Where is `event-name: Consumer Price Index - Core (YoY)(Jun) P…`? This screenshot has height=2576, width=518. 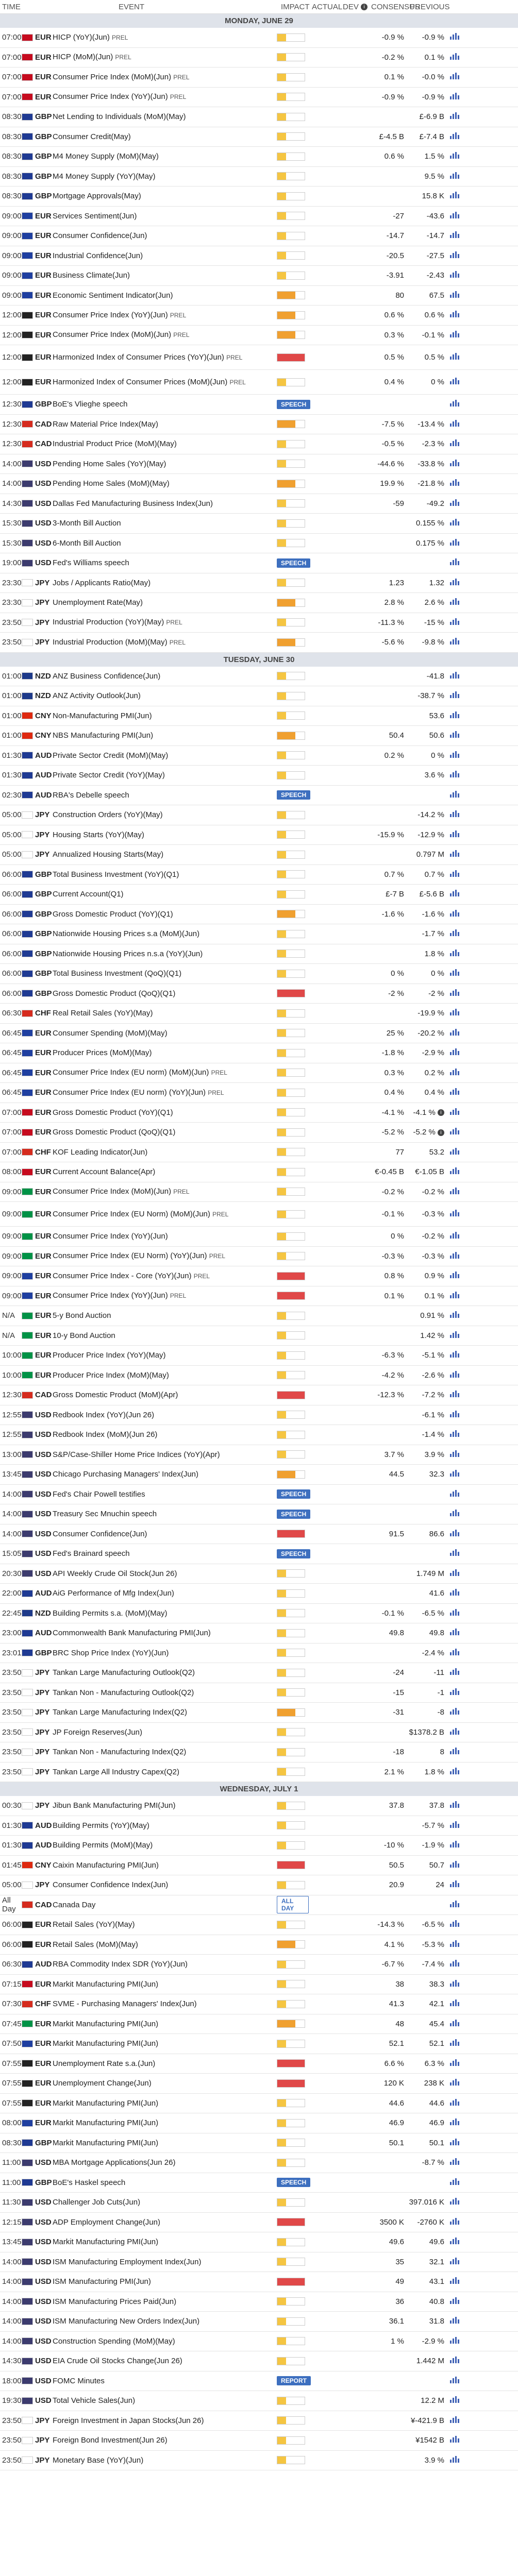
event-name: Consumer Price Index - Core (YoY)(Jun) P… is located at coordinates (165, 1276).